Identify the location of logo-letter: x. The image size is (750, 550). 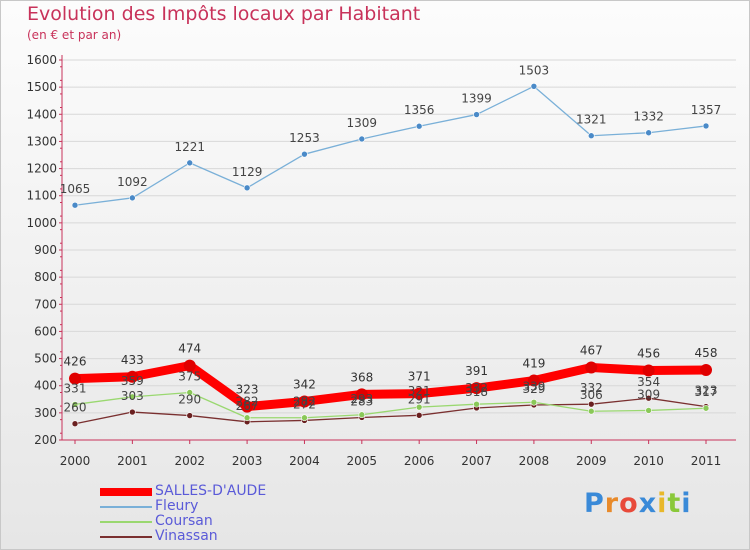
(648, 503).